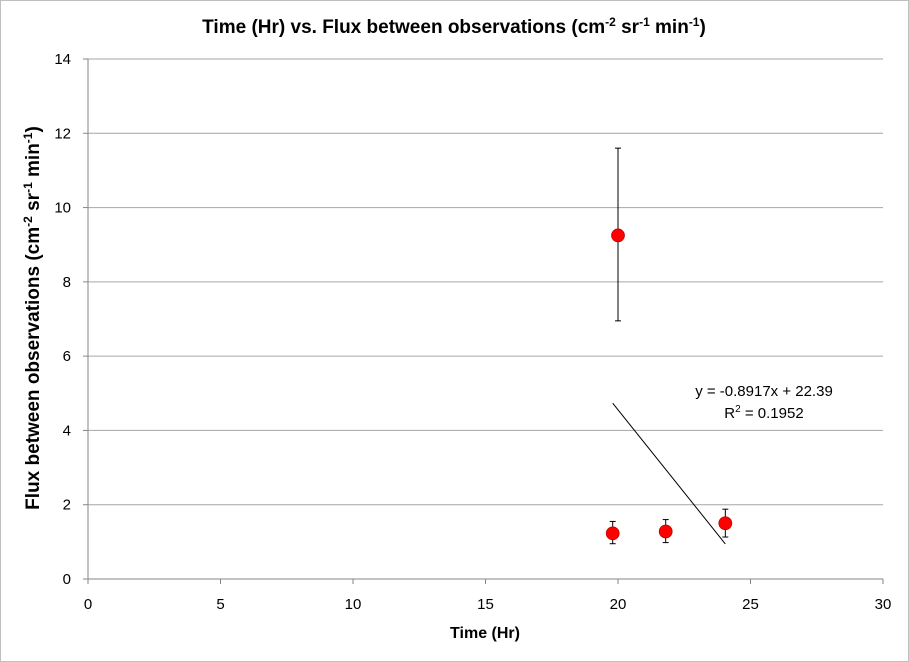  What do you see at coordinates (883, 604) in the screenshot?
I see `x-tick-label: 30` at bounding box center [883, 604].